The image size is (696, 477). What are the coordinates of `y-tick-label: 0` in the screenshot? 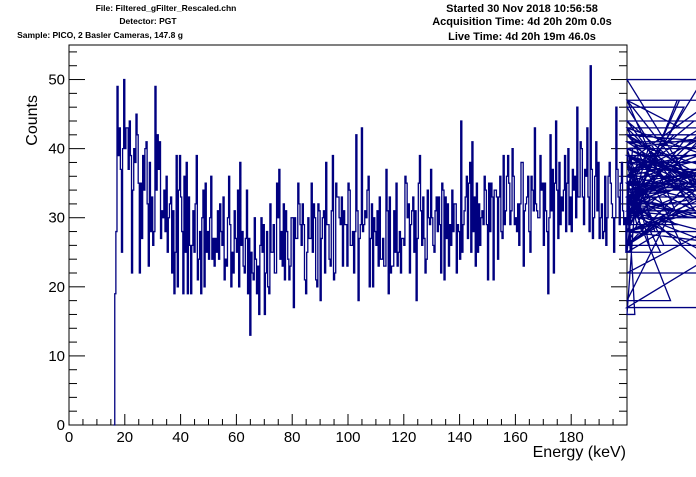 It's located at (61, 425).